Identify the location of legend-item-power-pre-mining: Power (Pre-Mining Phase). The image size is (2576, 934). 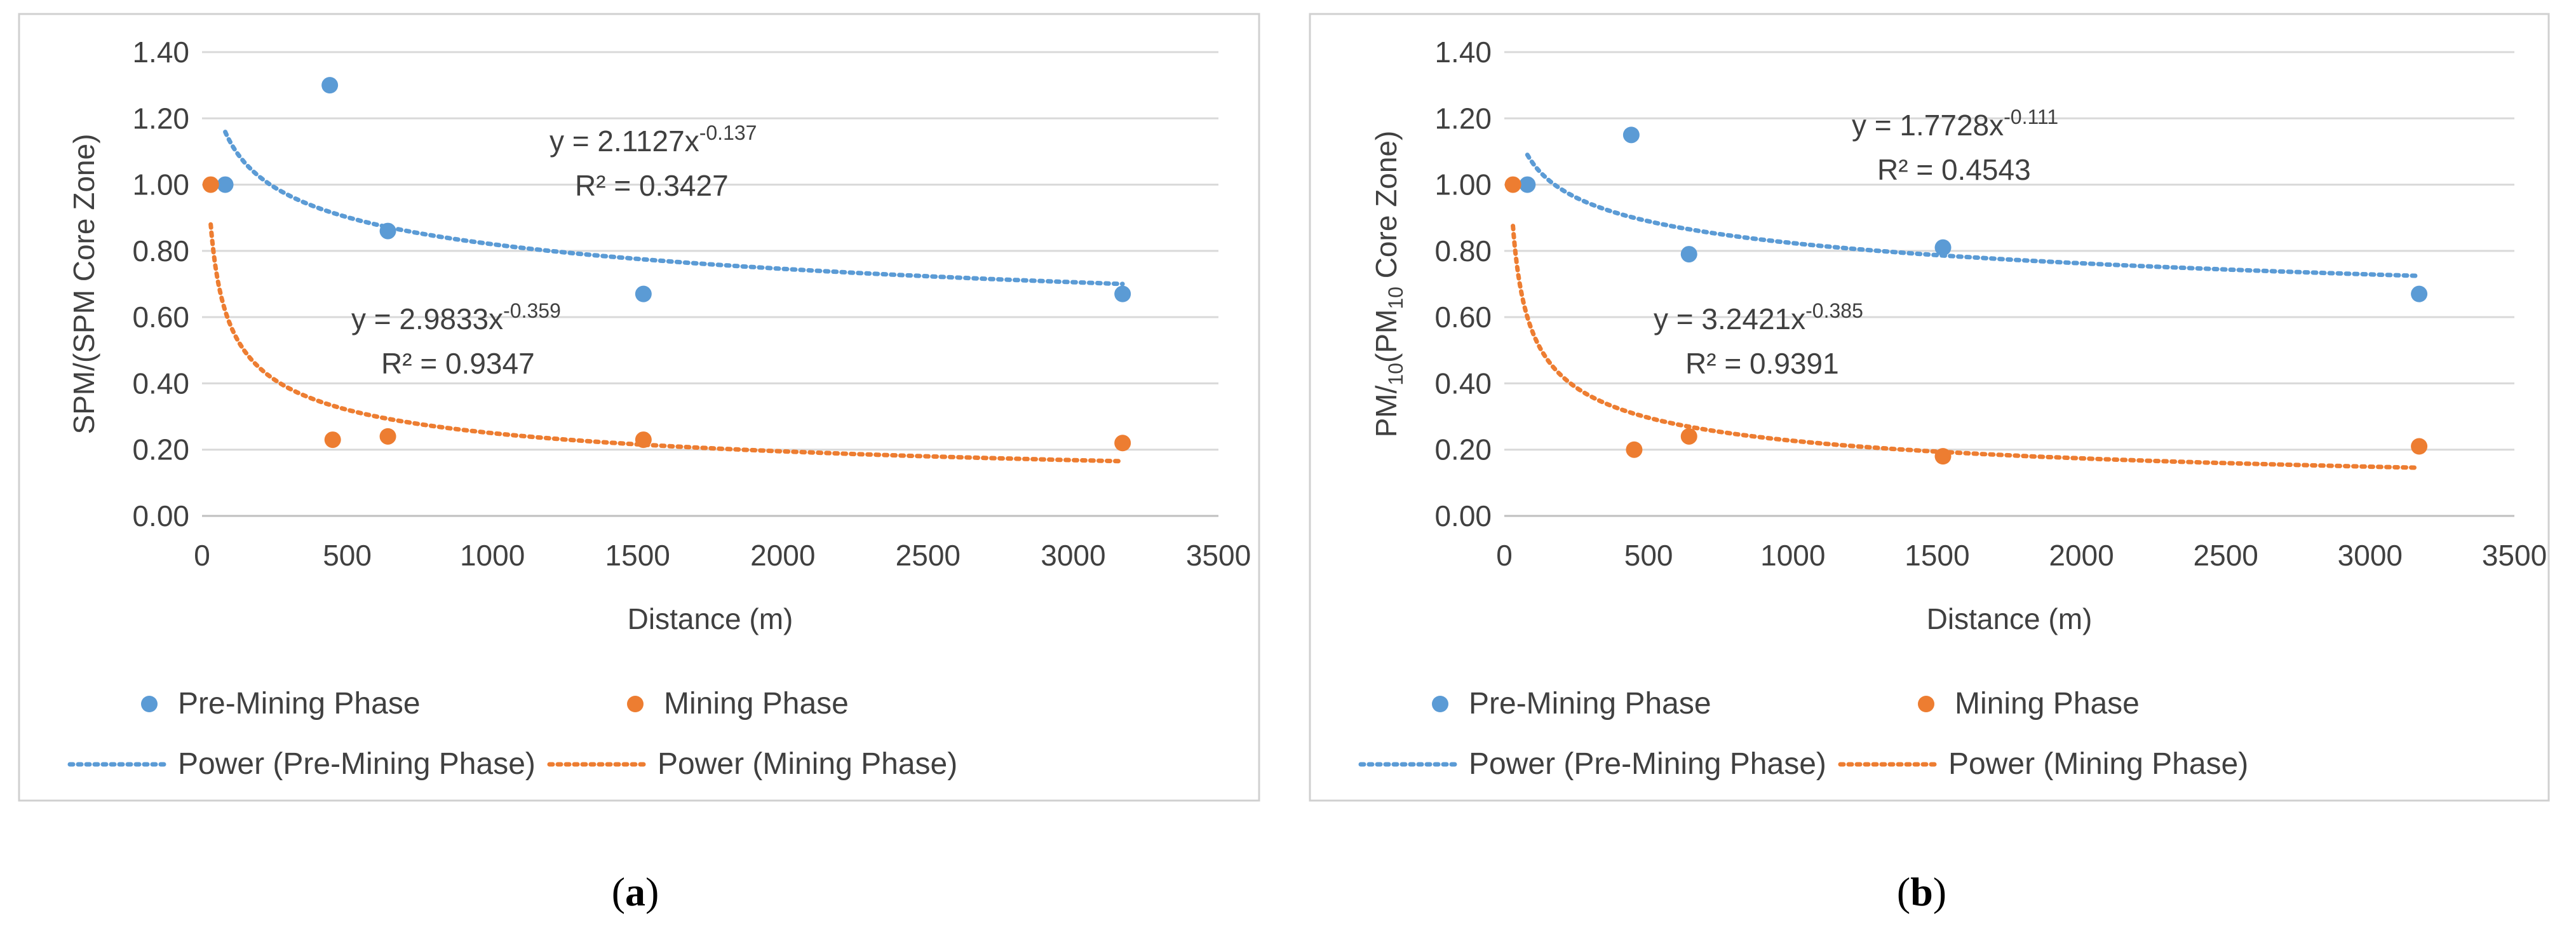
(301, 764).